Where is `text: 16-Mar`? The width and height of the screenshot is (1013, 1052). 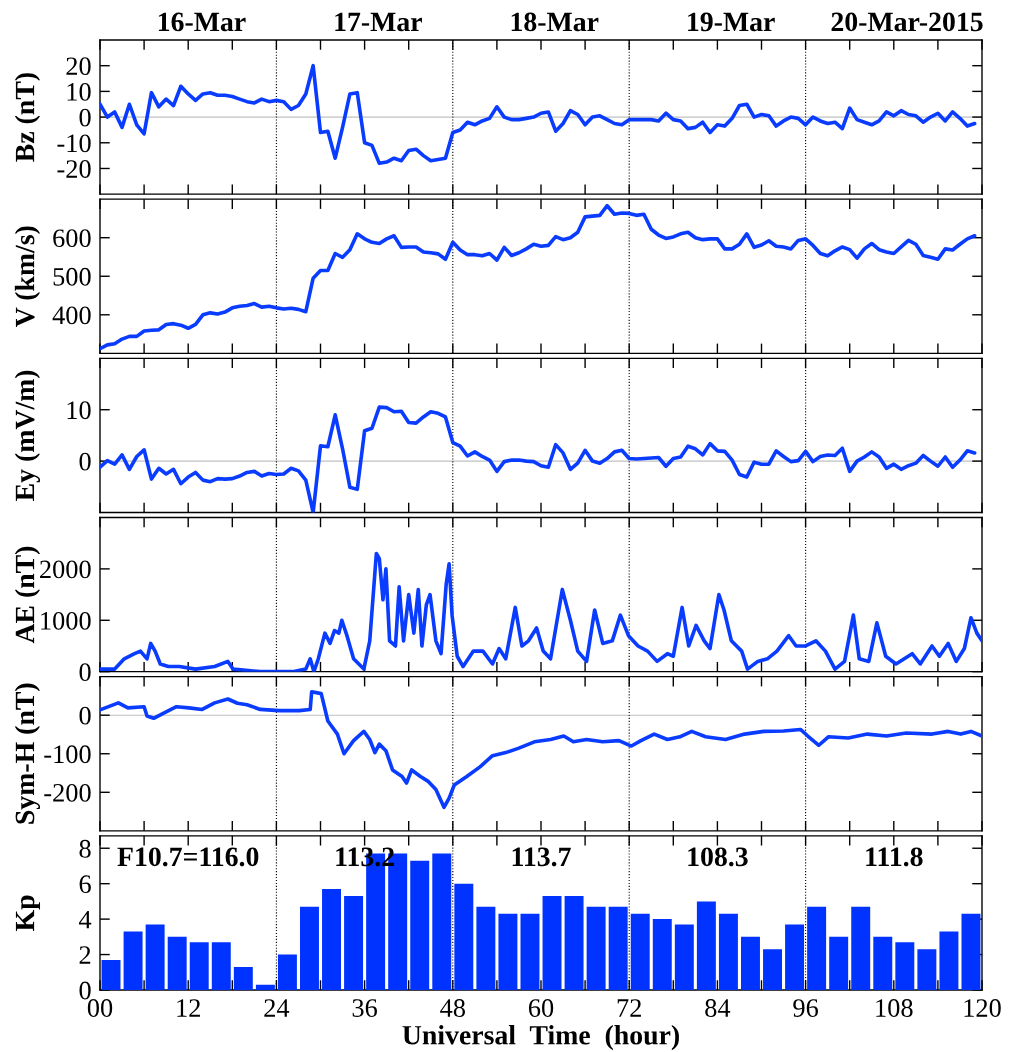
text: 16-Mar is located at coordinates (202, 22).